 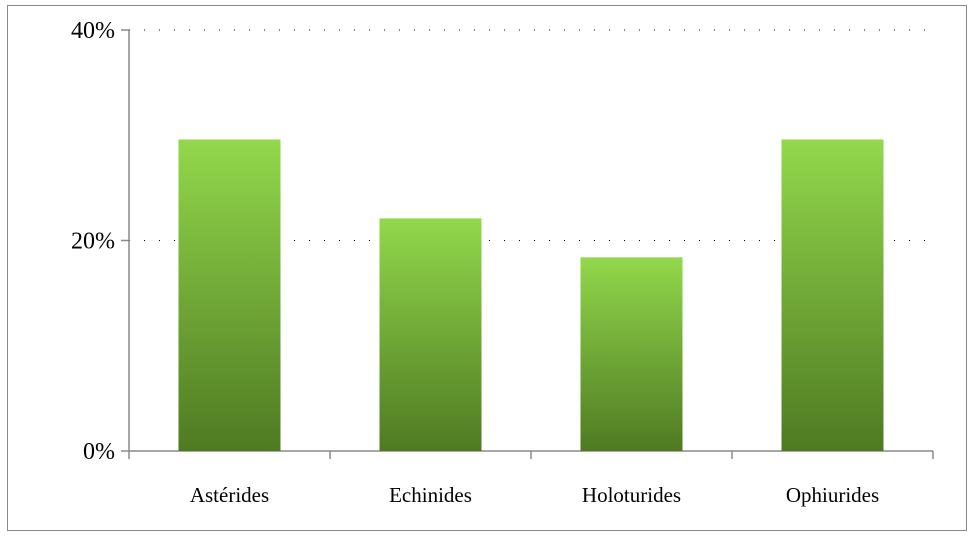 I want to click on x-category-label: Ophiurides, so click(x=832, y=495).